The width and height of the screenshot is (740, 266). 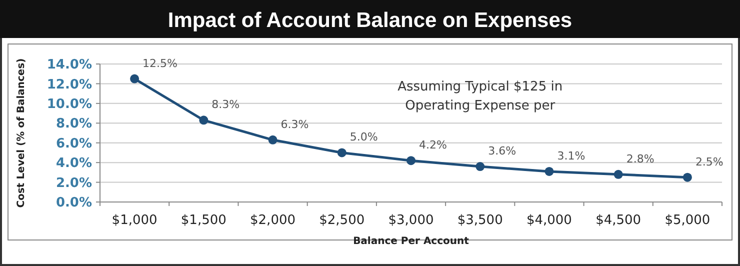 I want to click on data-label: 12.5%, so click(x=160, y=63).